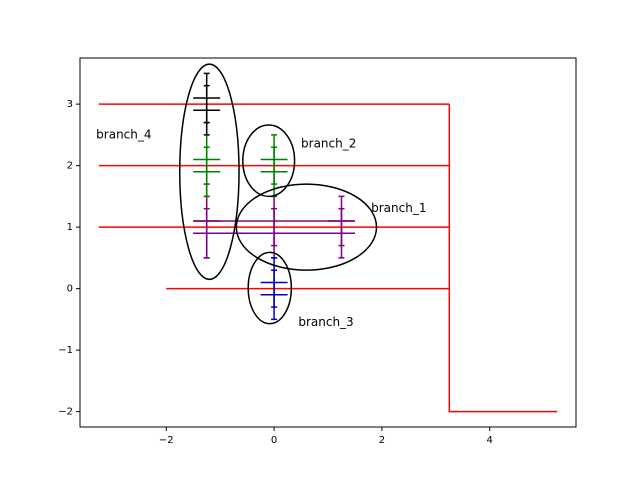  What do you see at coordinates (398, 208) in the screenshot?
I see `annotation-branch_1: branch_1` at bounding box center [398, 208].